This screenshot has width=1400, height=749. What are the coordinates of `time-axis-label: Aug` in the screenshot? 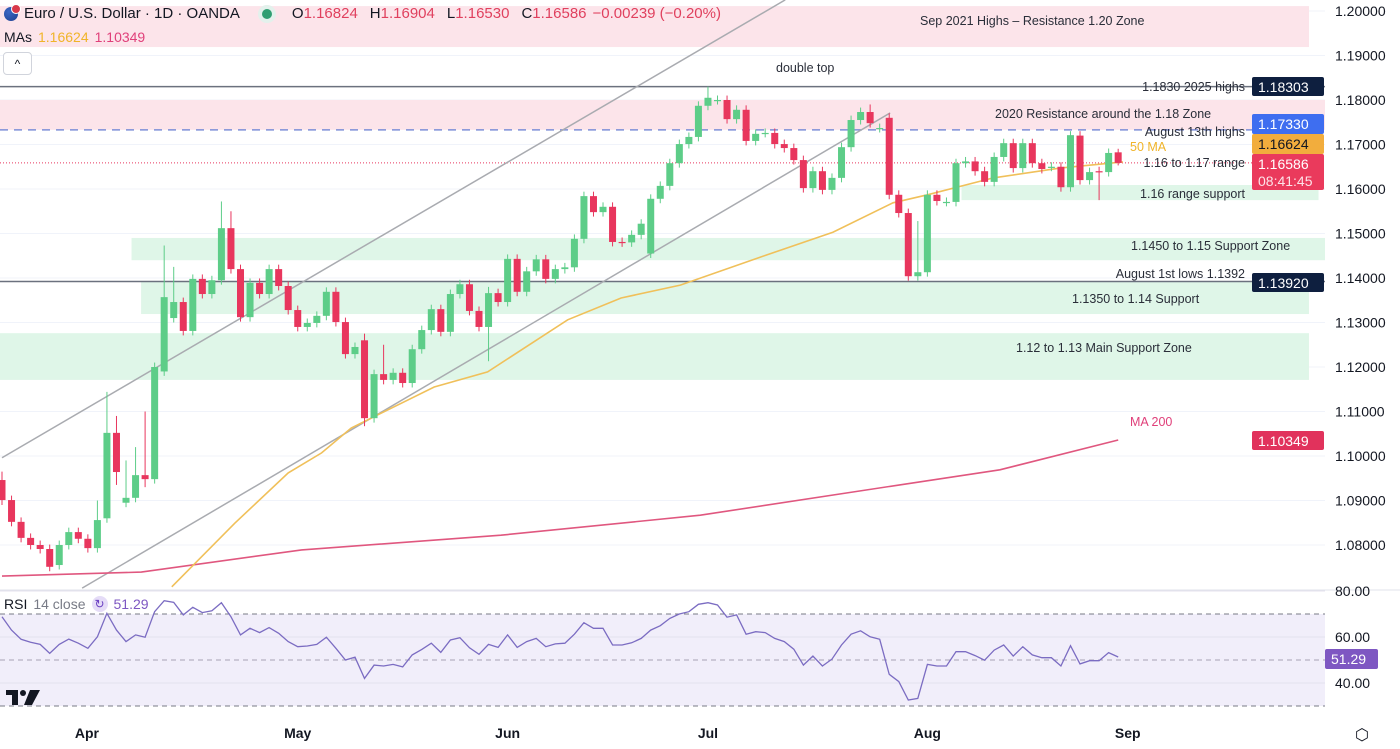 It's located at (927, 733).